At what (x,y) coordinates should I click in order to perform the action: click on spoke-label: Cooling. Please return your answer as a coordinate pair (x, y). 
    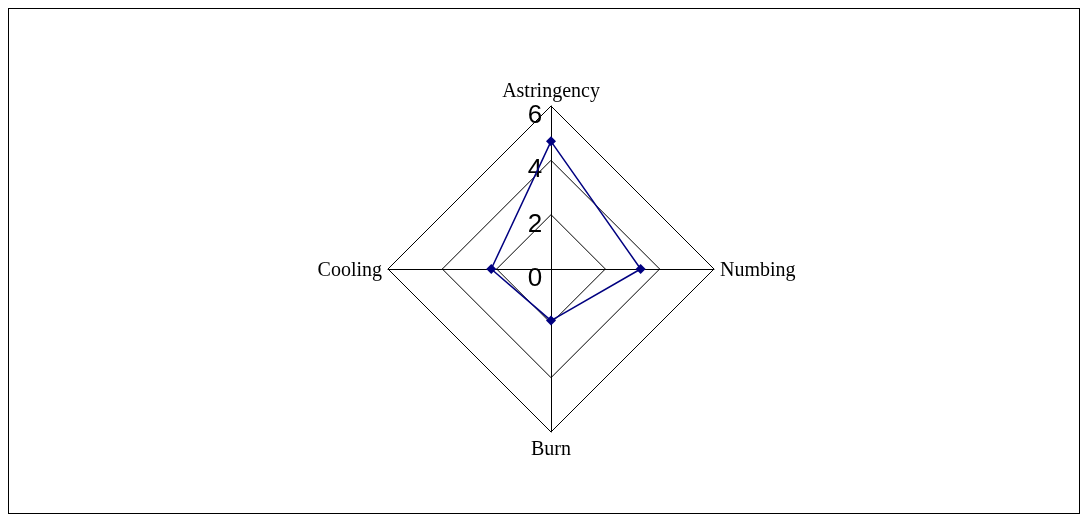
    Looking at the image, I should click on (349, 269).